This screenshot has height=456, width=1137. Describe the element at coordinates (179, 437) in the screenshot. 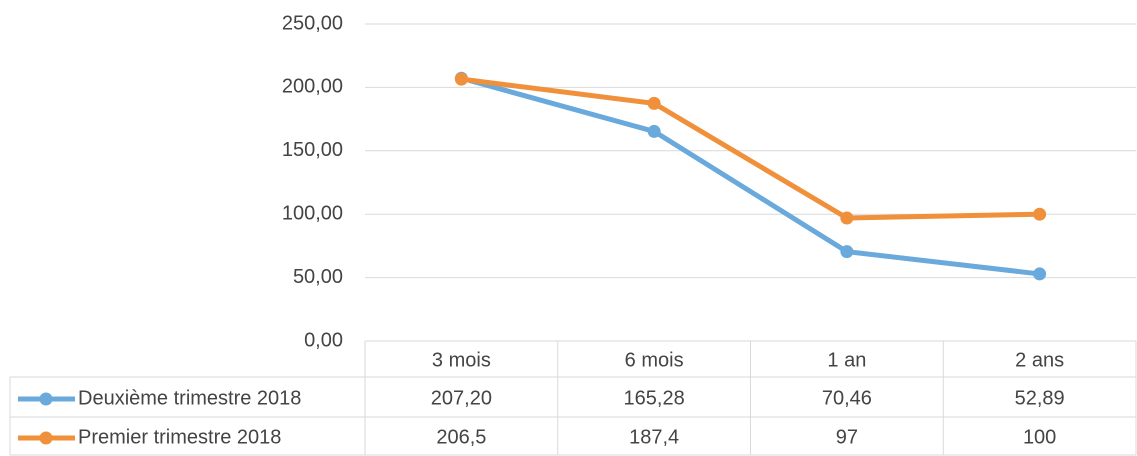

I see `legend-label: Premier trimestre 2018` at that location.